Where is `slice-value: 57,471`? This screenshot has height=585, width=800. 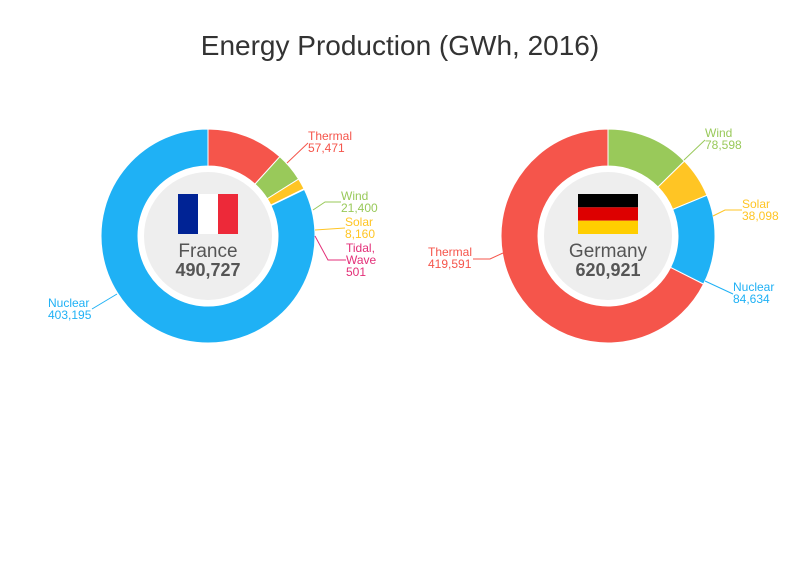 slice-value: 57,471 is located at coordinates (326, 148).